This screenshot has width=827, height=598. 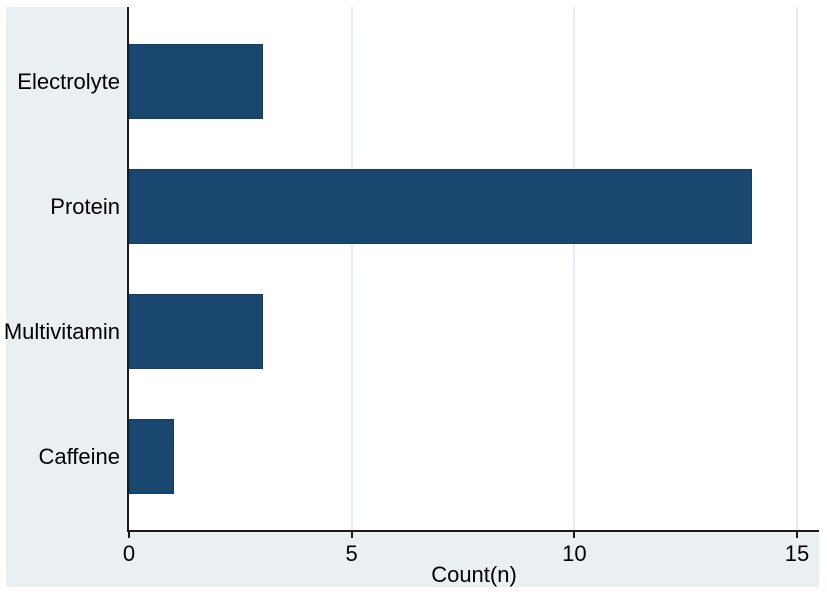 I want to click on tick-label-x-0: 0, so click(x=129, y=553).